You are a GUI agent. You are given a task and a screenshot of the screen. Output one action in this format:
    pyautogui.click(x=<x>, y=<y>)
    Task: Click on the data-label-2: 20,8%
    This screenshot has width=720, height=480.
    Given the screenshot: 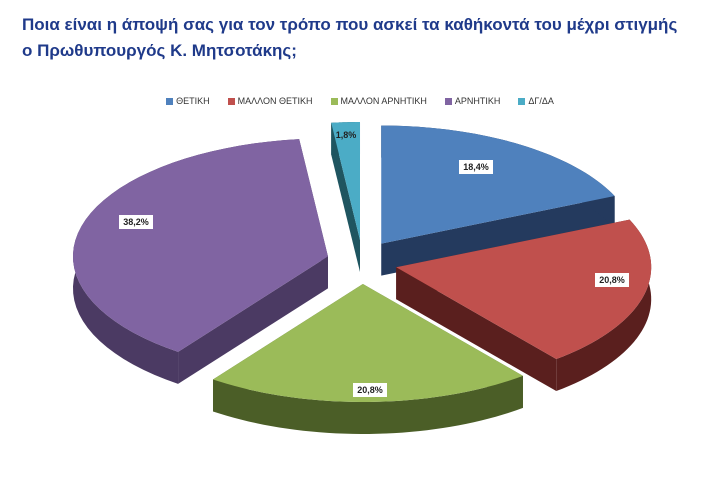 What is the action you would take?
    pyautogui.click(x=370, y=390)
    